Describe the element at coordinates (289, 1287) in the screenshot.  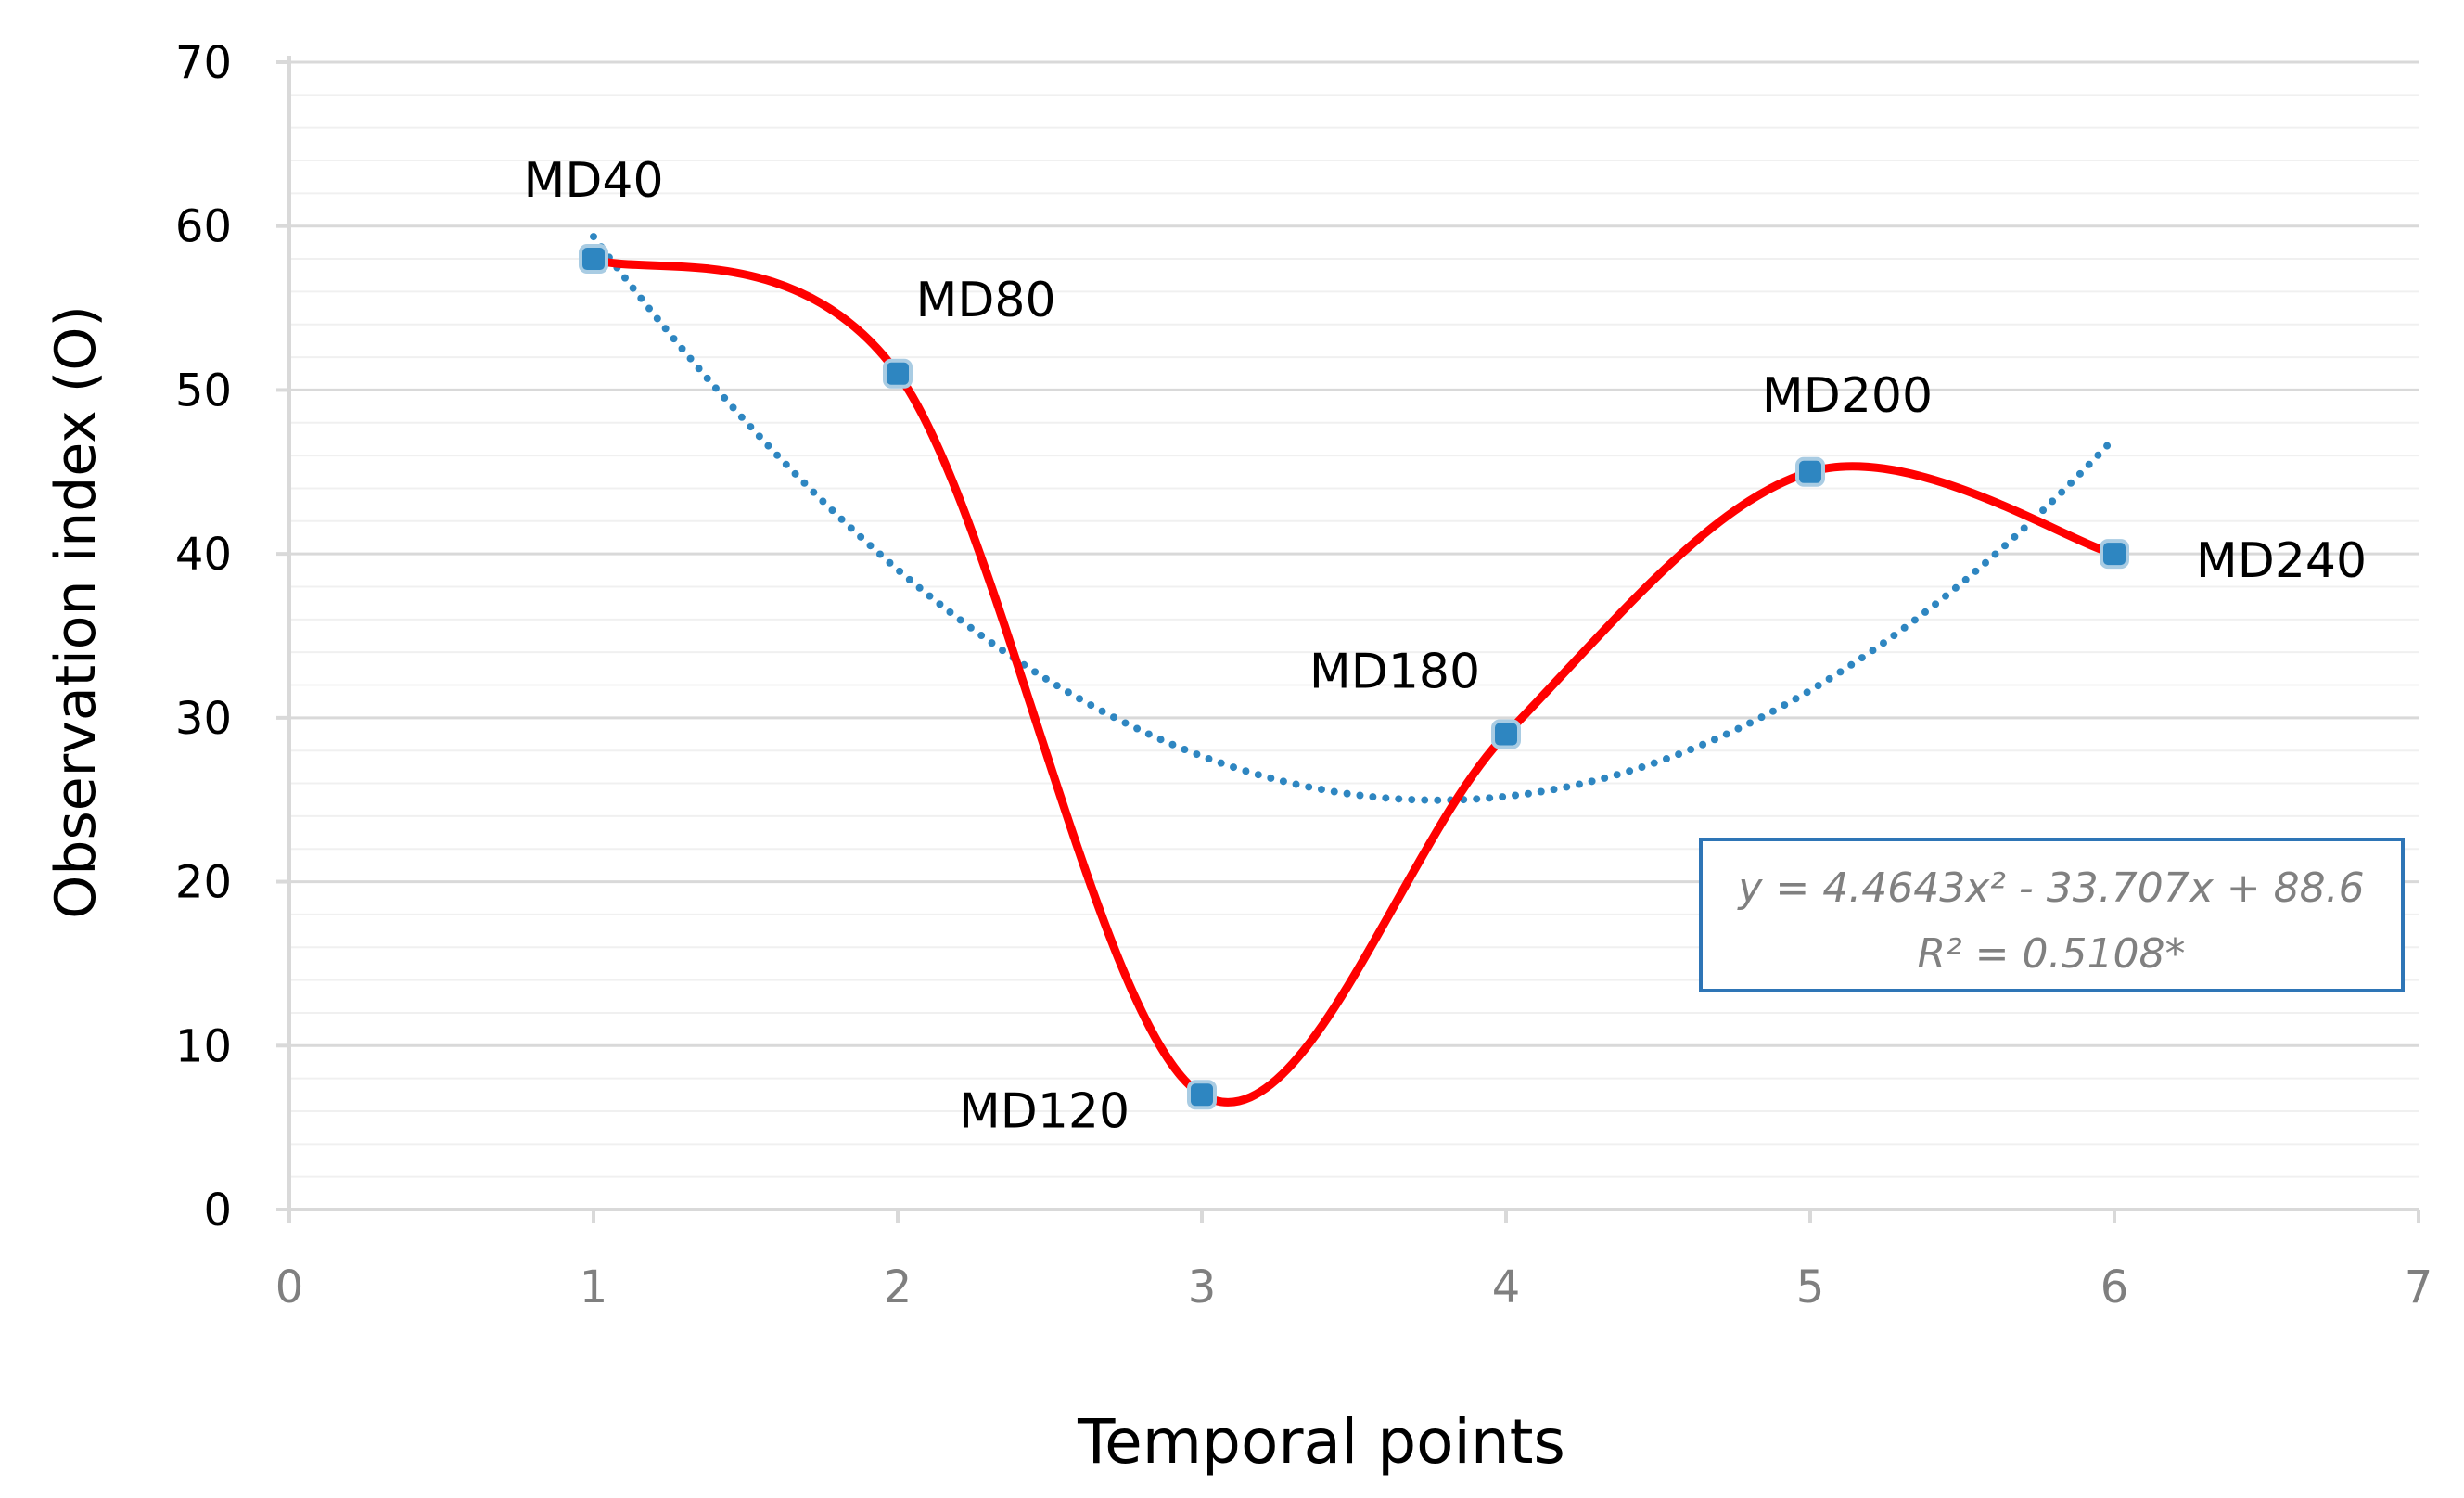
I see `x-tick-label: 0` at that location.